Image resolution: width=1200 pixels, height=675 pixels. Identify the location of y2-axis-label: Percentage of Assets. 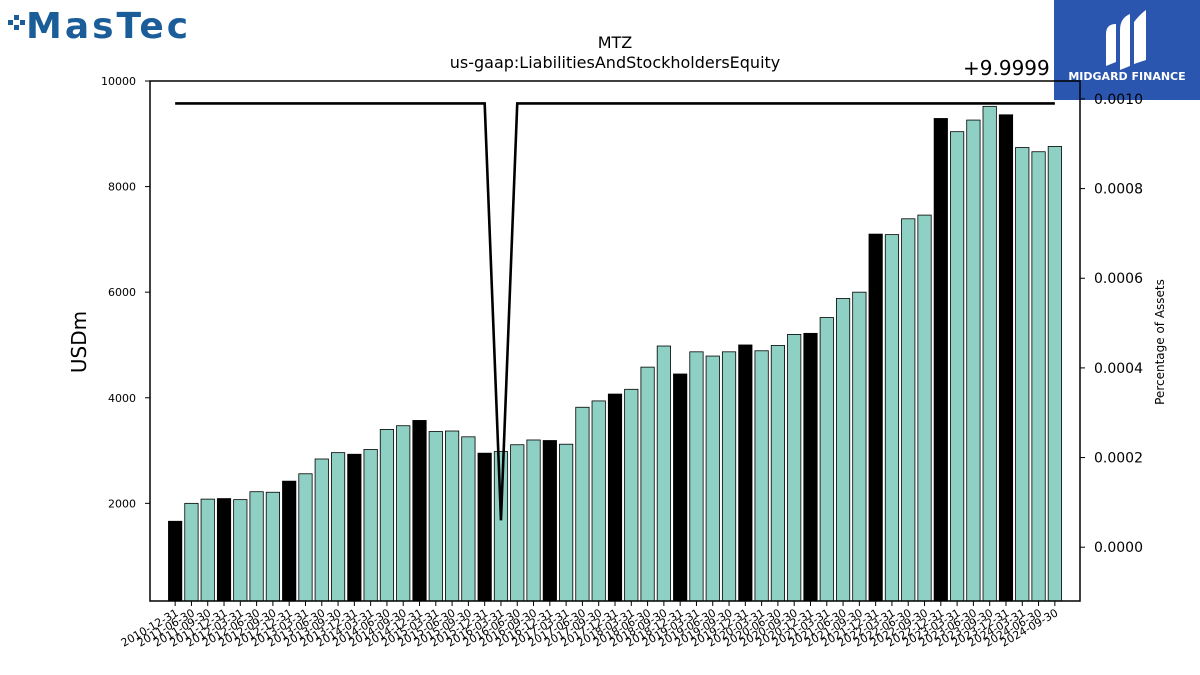
(1160, 342).